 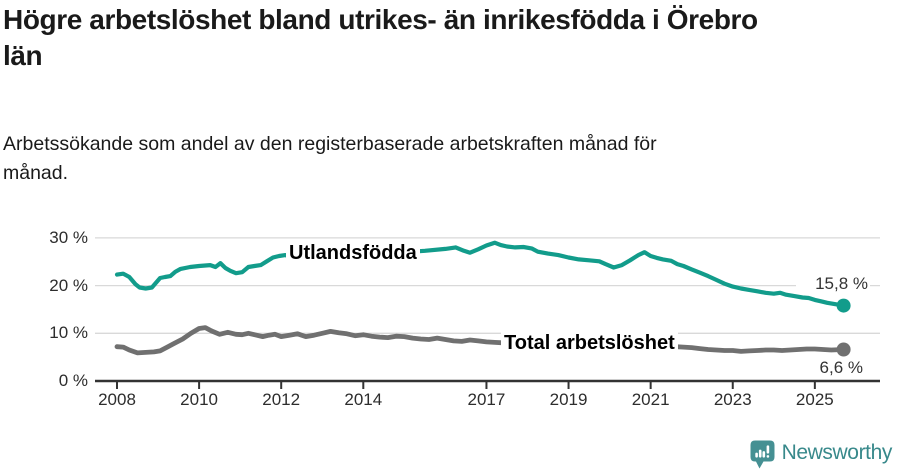 I want to click on y-tick-label-10: 10 %, so click(x=68, y=333).